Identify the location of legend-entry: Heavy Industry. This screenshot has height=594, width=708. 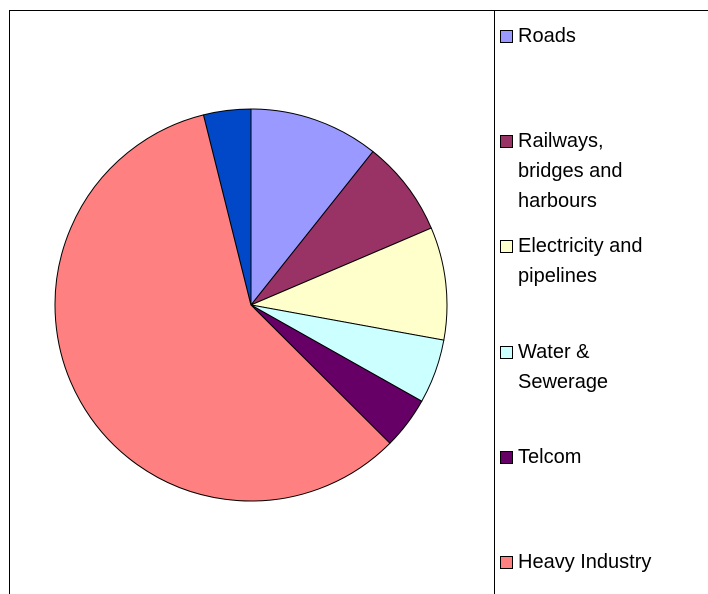
(600, 562).